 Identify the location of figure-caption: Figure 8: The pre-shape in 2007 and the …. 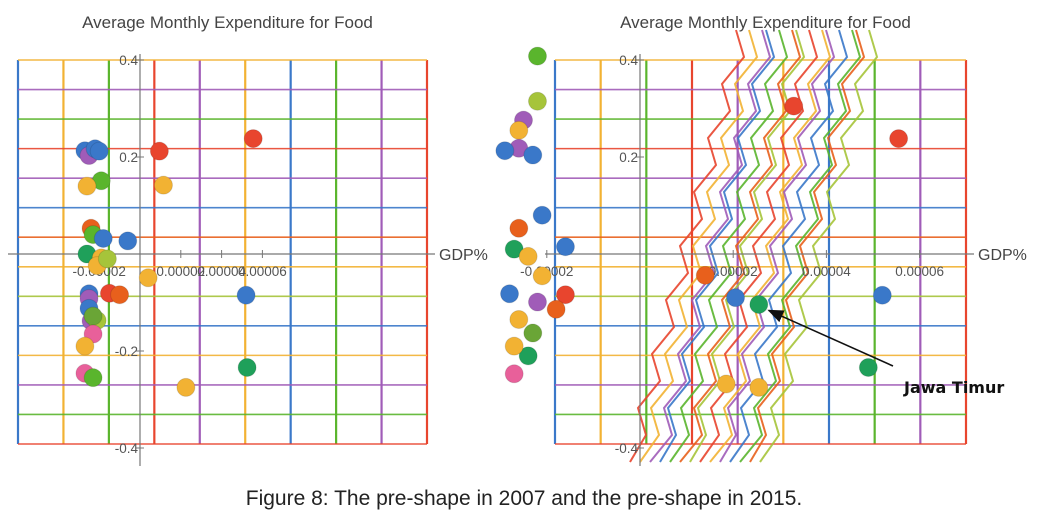
(524, 498).